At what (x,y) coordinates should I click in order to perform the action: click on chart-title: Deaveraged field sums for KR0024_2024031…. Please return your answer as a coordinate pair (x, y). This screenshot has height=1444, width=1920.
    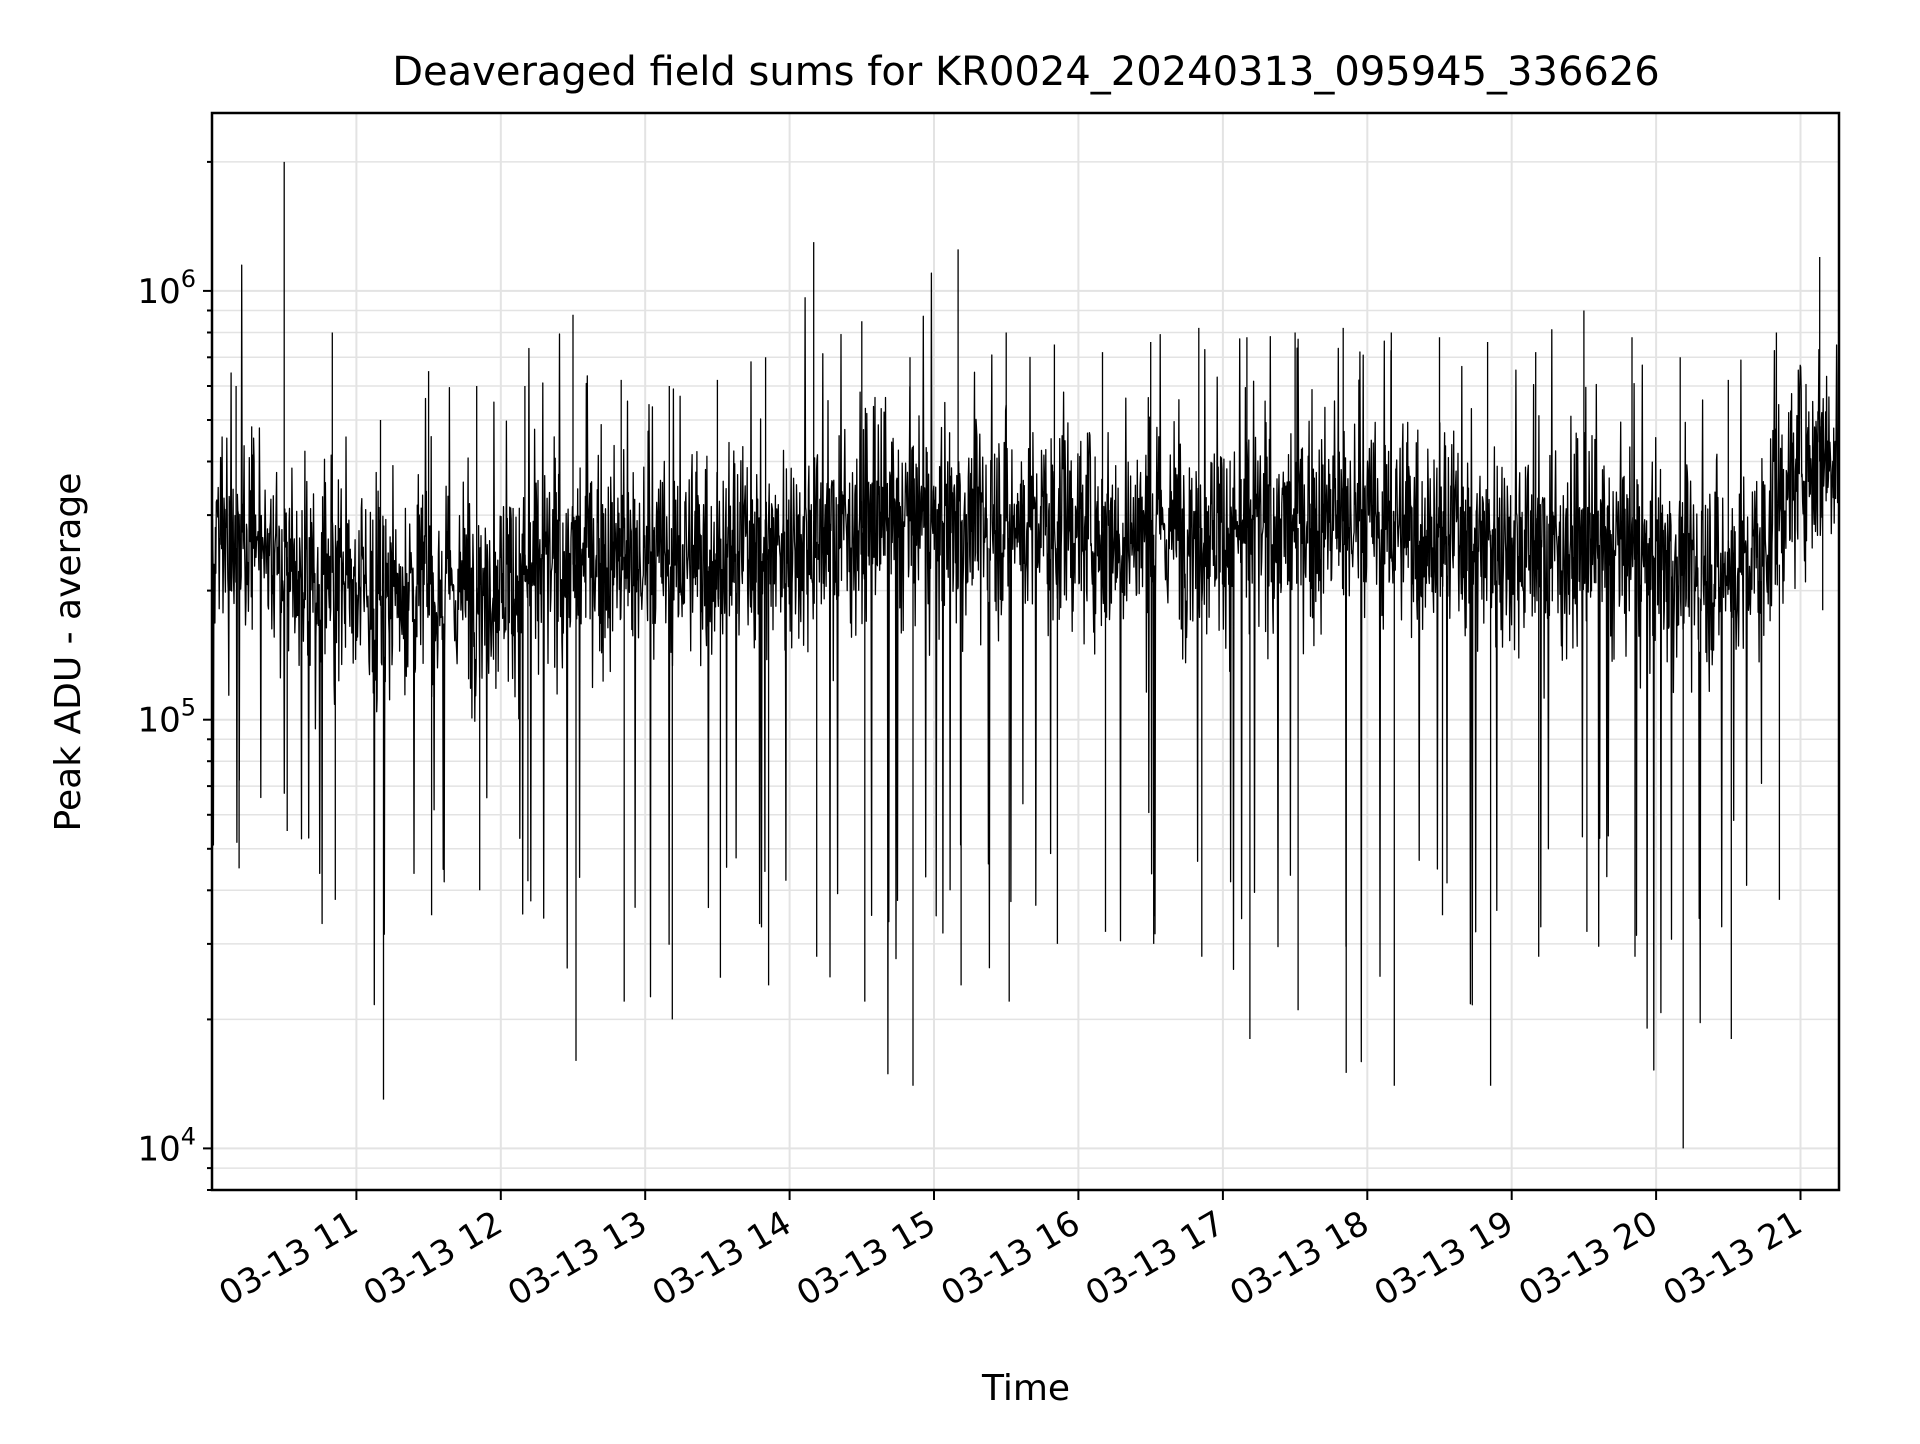
    Looking at the image, I should click on (1026, 72).